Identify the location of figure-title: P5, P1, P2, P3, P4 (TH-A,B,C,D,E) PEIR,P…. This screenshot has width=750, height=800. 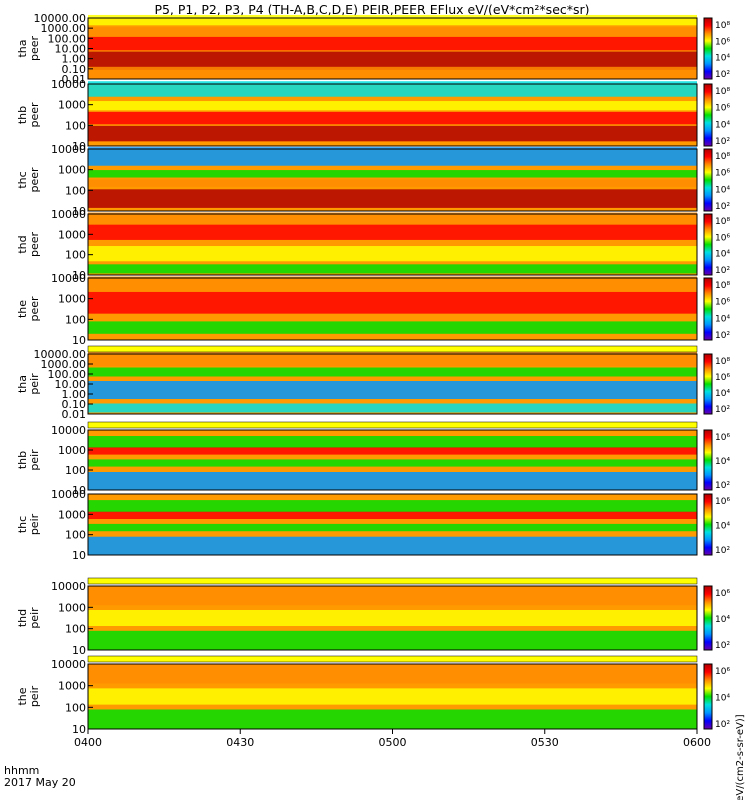
(371, 9).